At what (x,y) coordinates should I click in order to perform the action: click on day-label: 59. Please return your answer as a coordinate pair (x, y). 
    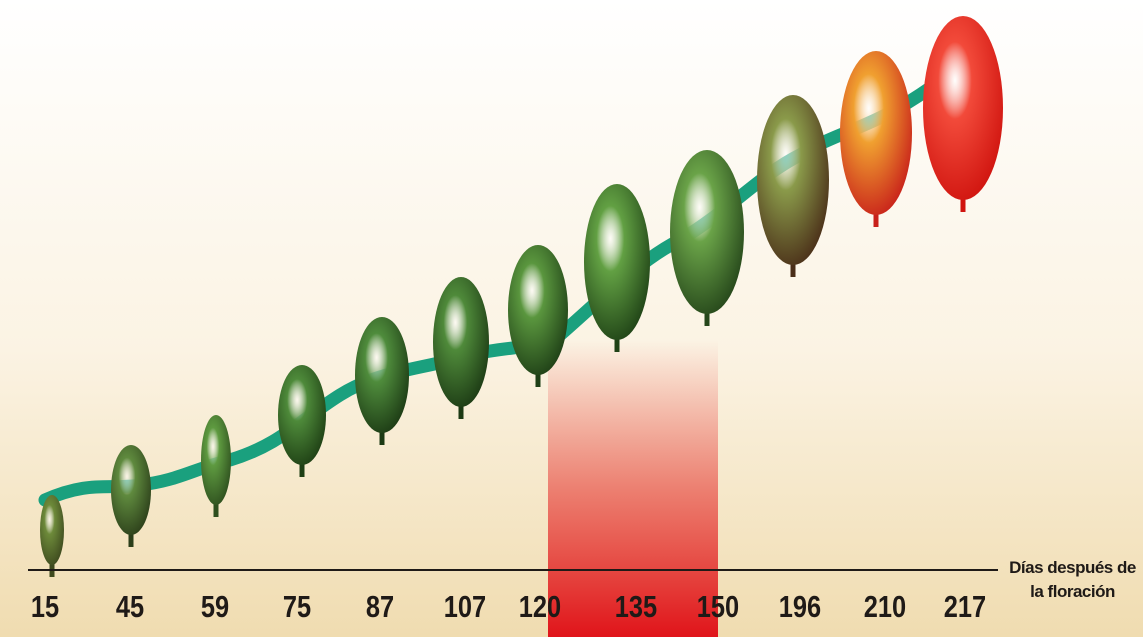
    Looking at the image, I should click on (215, 607).